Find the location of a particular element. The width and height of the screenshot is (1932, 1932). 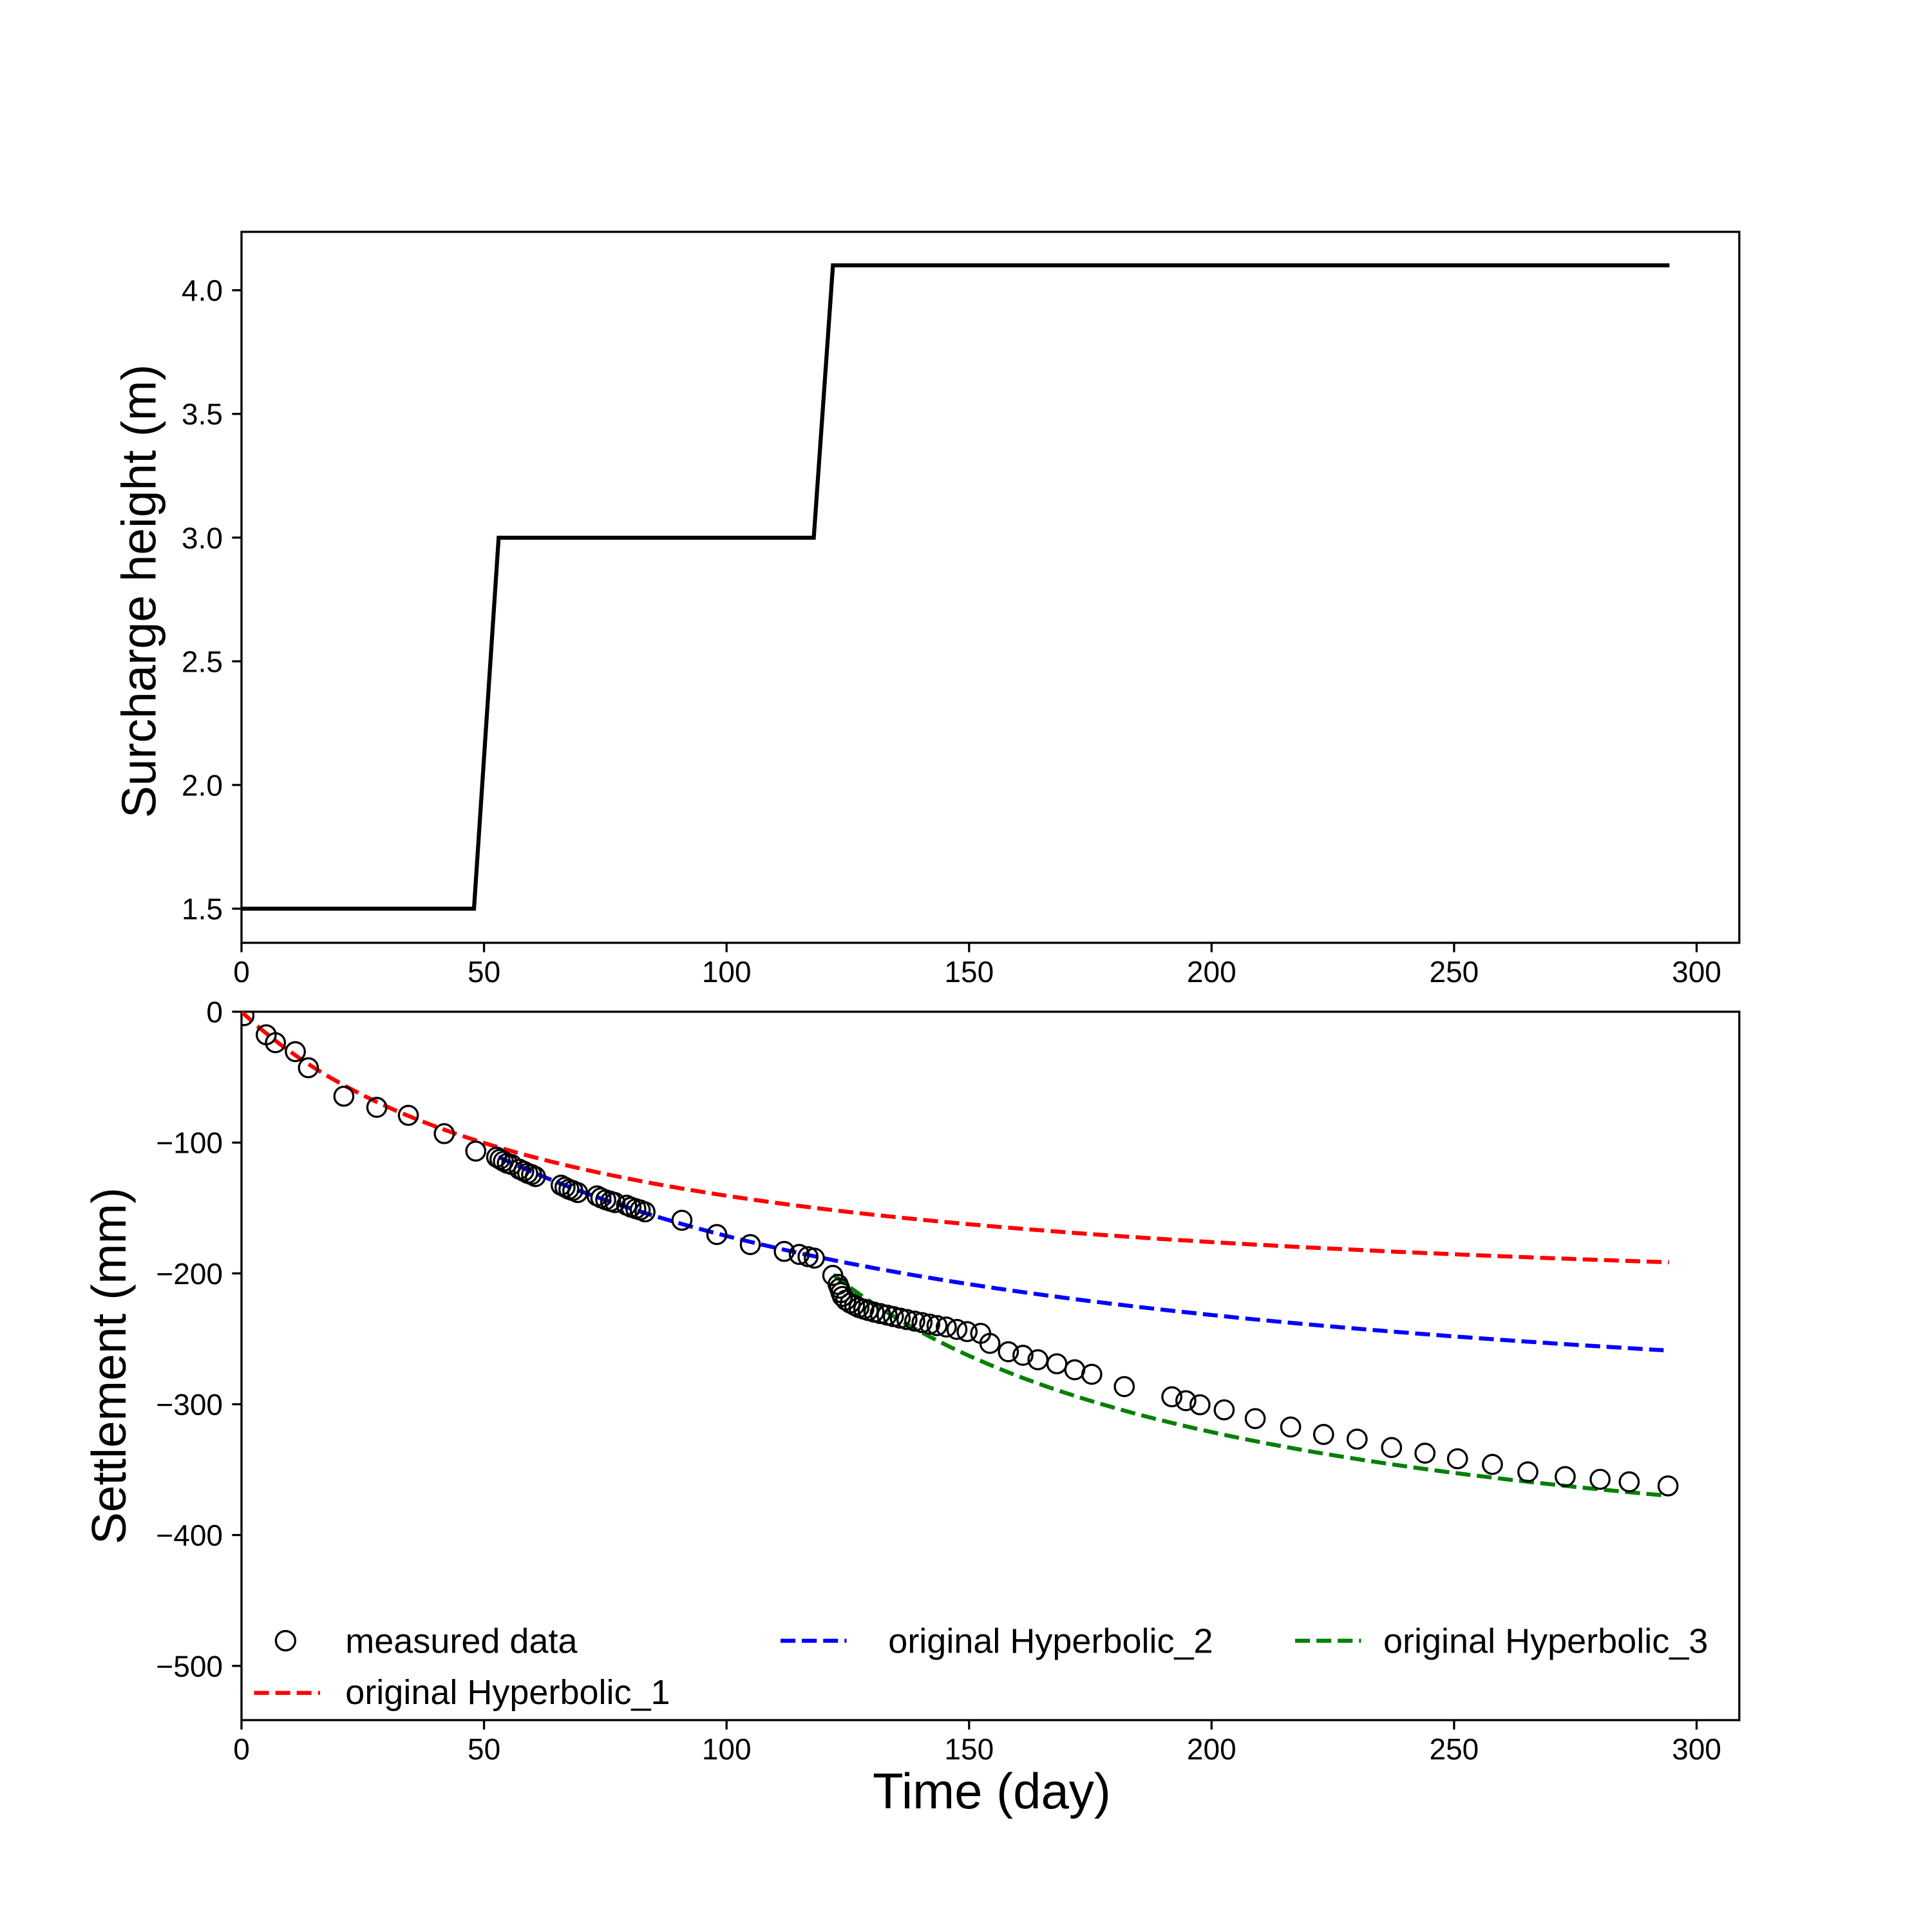

svg-text: Settlement (mm) is located at coordinates (109, 1366).